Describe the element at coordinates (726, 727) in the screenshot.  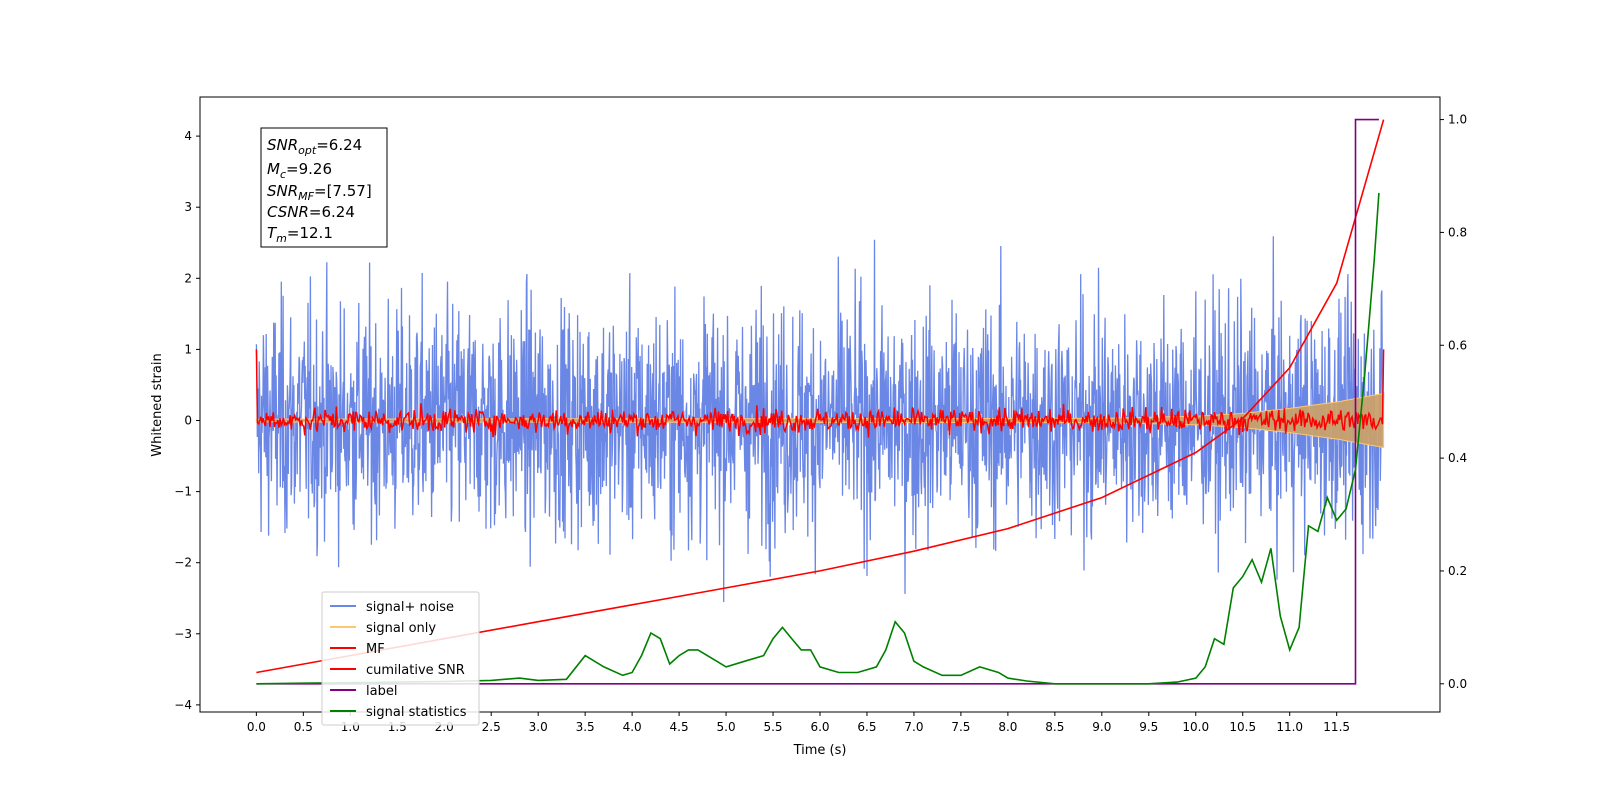
I see `x-tick-label: 5.0` at that location.